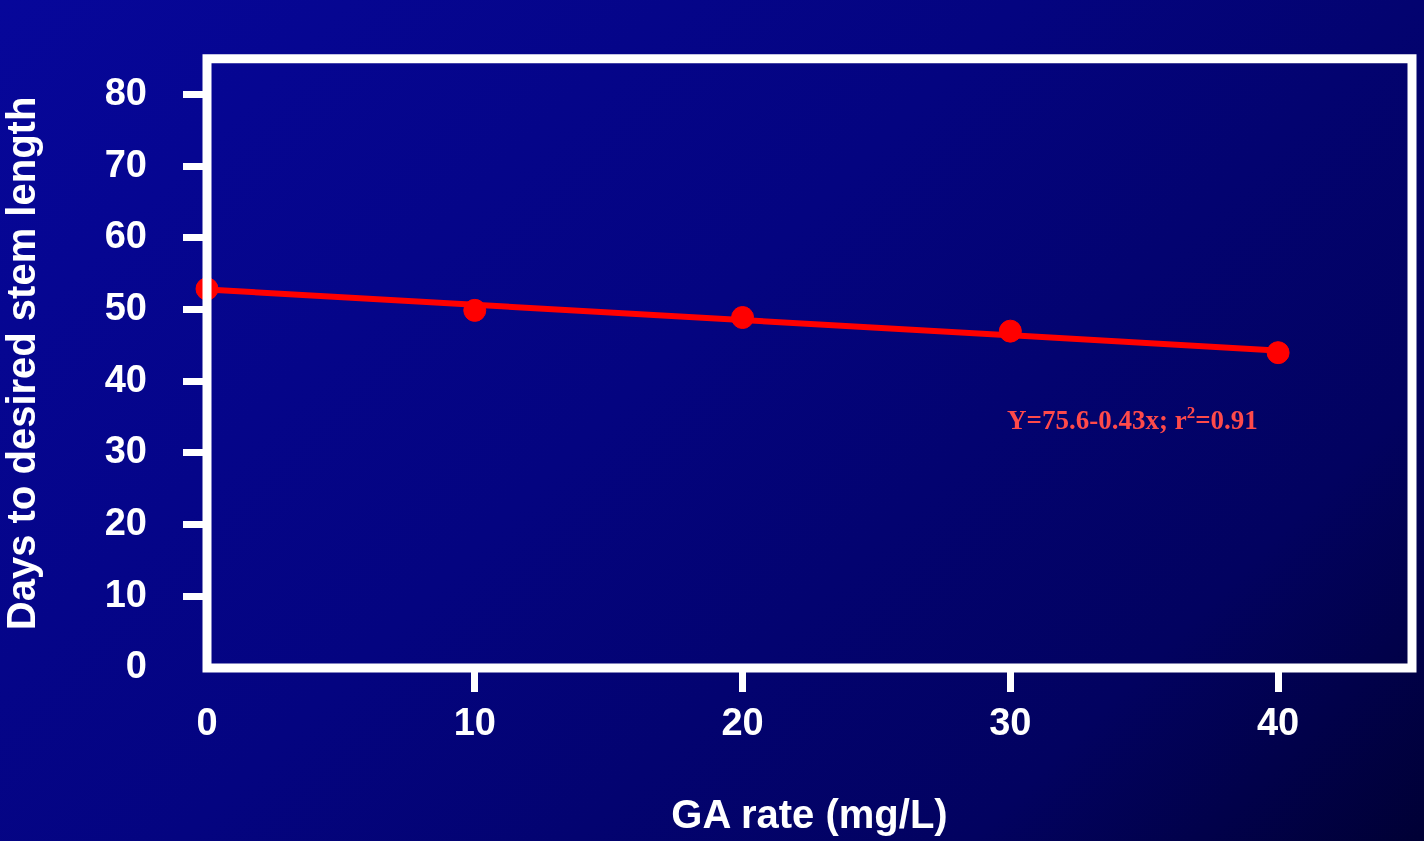 This screenshot has height=841, width=1424. What do you see at coordinates (125, 522) in the screenshot?
I see `y-tick-label: 20` at bounding box center [125, 522].